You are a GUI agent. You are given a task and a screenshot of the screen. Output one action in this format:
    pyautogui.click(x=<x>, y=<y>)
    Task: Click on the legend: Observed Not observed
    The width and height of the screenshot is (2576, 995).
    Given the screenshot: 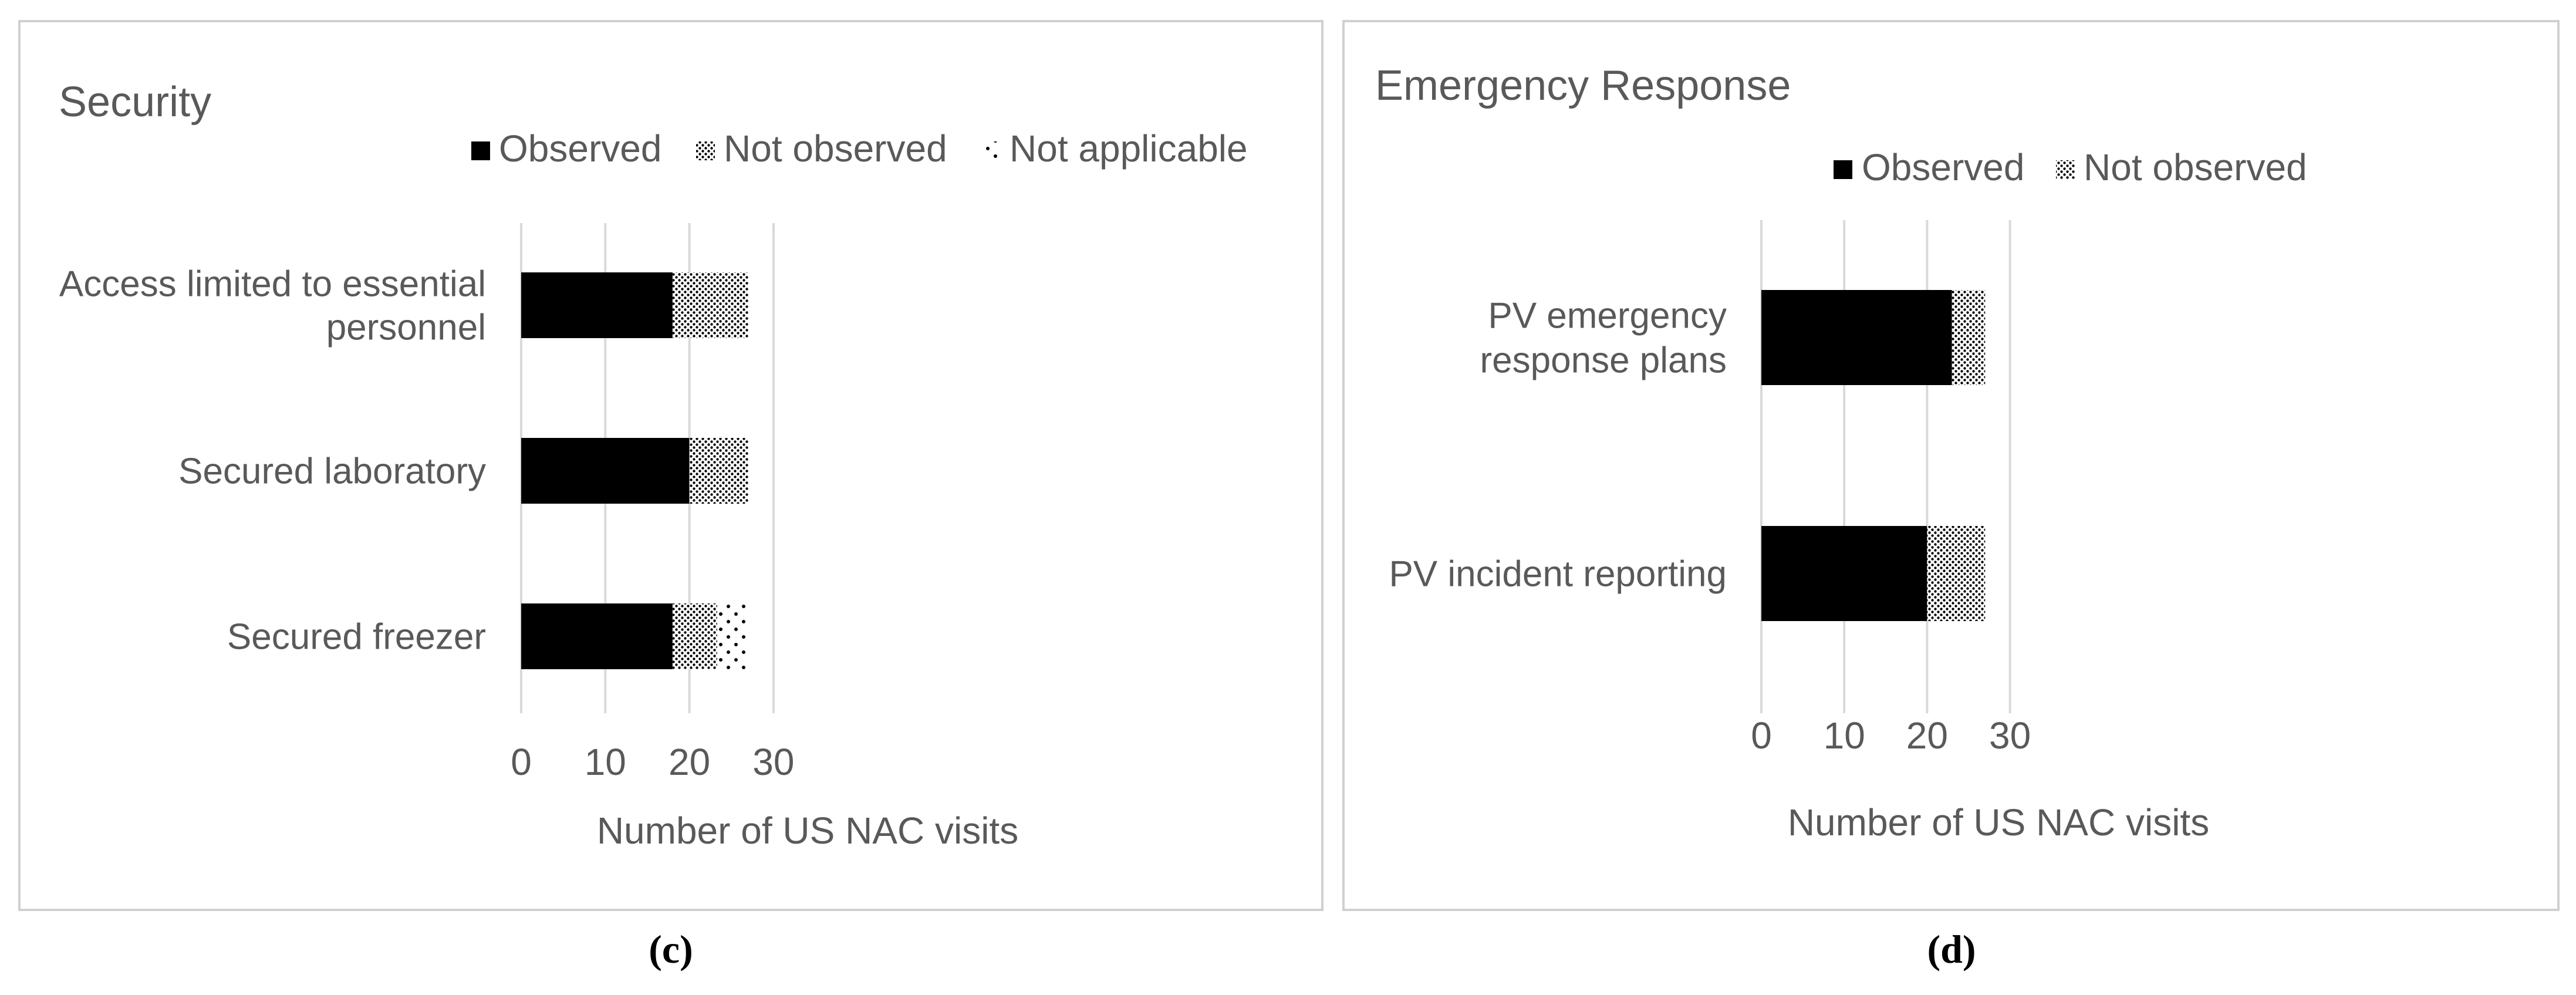 What is the action you would take?
    pyautogui.click(x=2070, y=167)
    